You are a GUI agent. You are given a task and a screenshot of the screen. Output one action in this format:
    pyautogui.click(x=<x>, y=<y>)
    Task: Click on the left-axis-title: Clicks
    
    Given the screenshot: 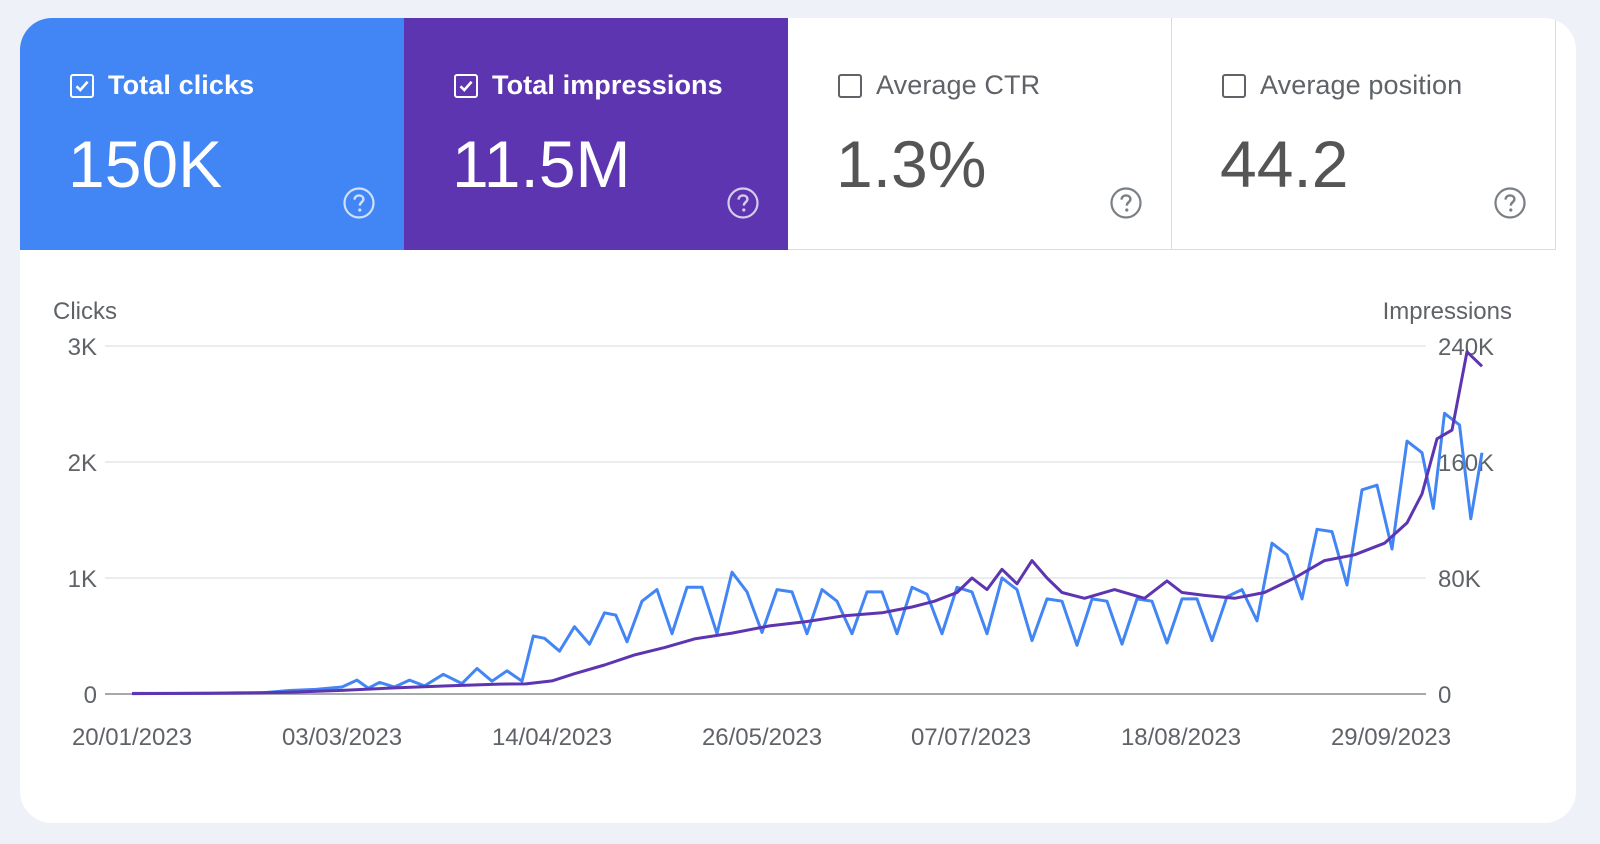 What is the action you would take?
    pyautogui.click(x=85, y=311)
    